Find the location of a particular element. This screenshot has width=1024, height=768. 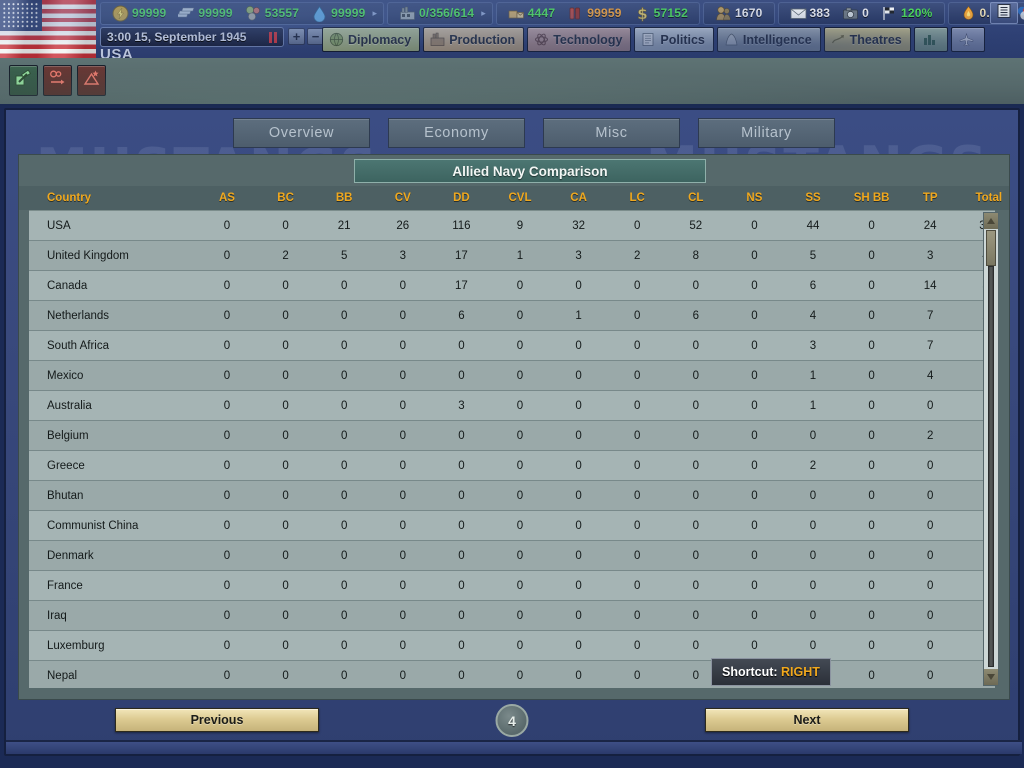

cell-country: South Africa is located at coordinates (78, 345).